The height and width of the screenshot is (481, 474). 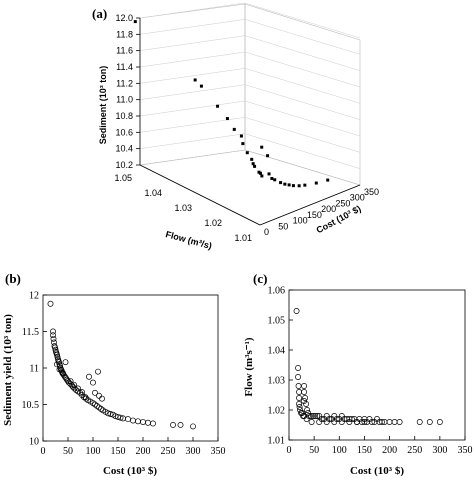 I want to click on y-tick-label: 10, so click(x=34, y=442).